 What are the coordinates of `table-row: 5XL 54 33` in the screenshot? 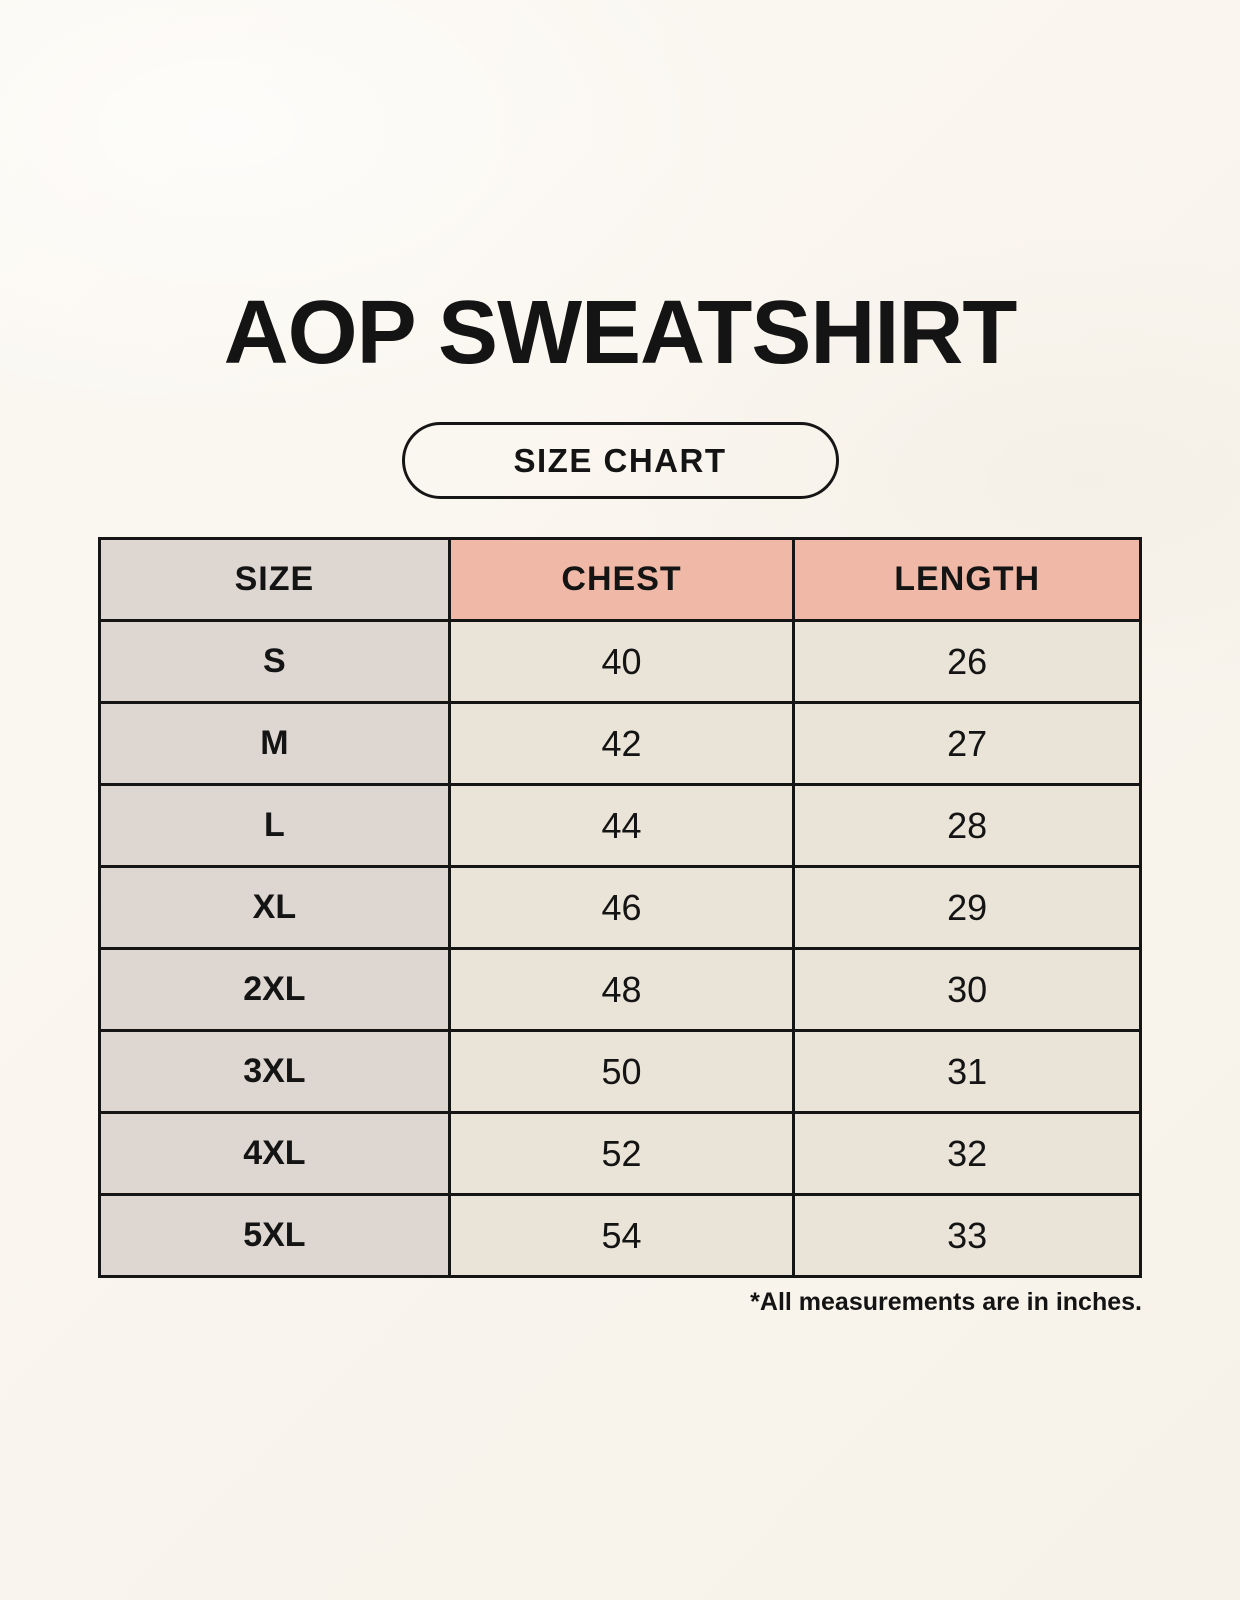 It's located at (620, 1235).